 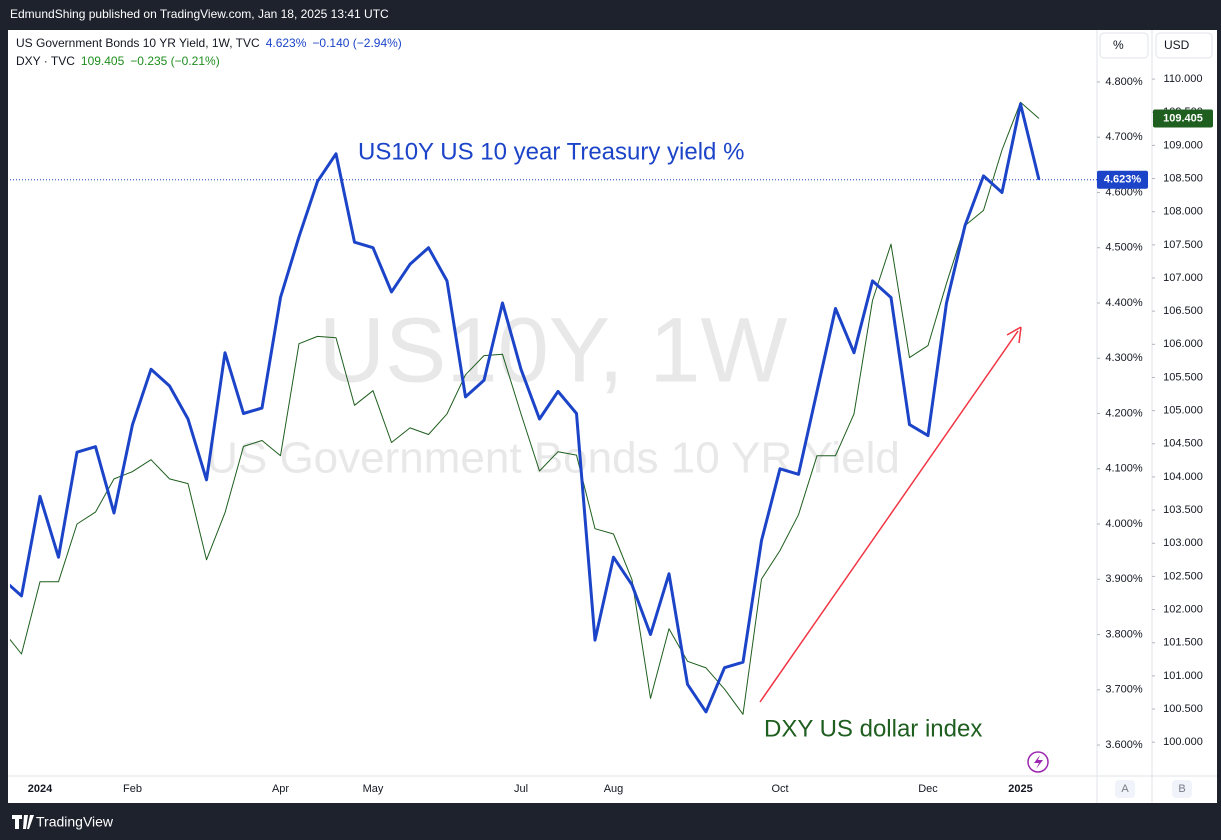 What do you see at coordinates (1183, 79) in the screenshot?
I see `y-tick-label: 110.000` at bounding box center [1183, 79].